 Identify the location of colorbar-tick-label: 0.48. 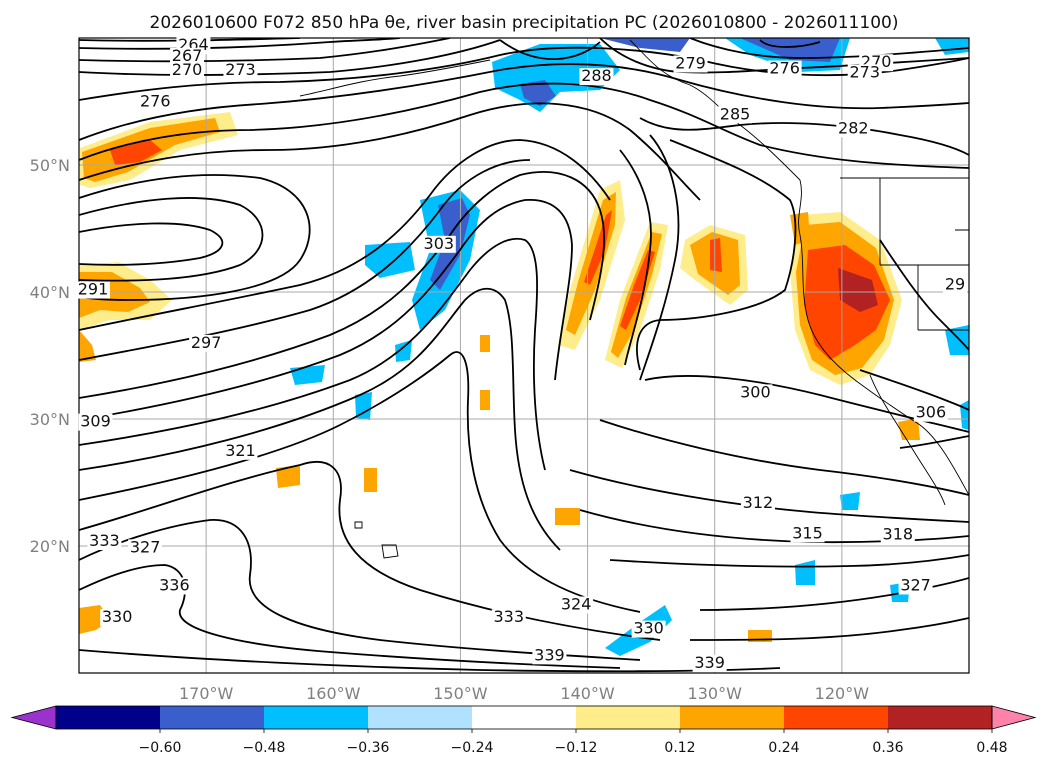
(991, 748).